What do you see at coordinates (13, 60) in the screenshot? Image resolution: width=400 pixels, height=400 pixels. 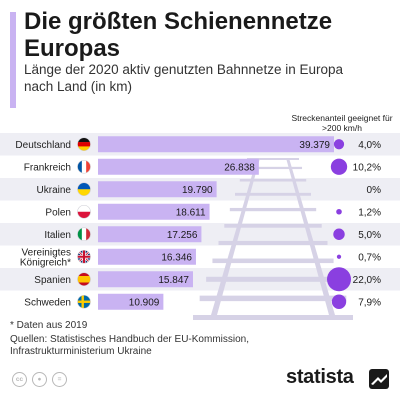 I see `title-accent-bar` at bounding box center [13, 60].